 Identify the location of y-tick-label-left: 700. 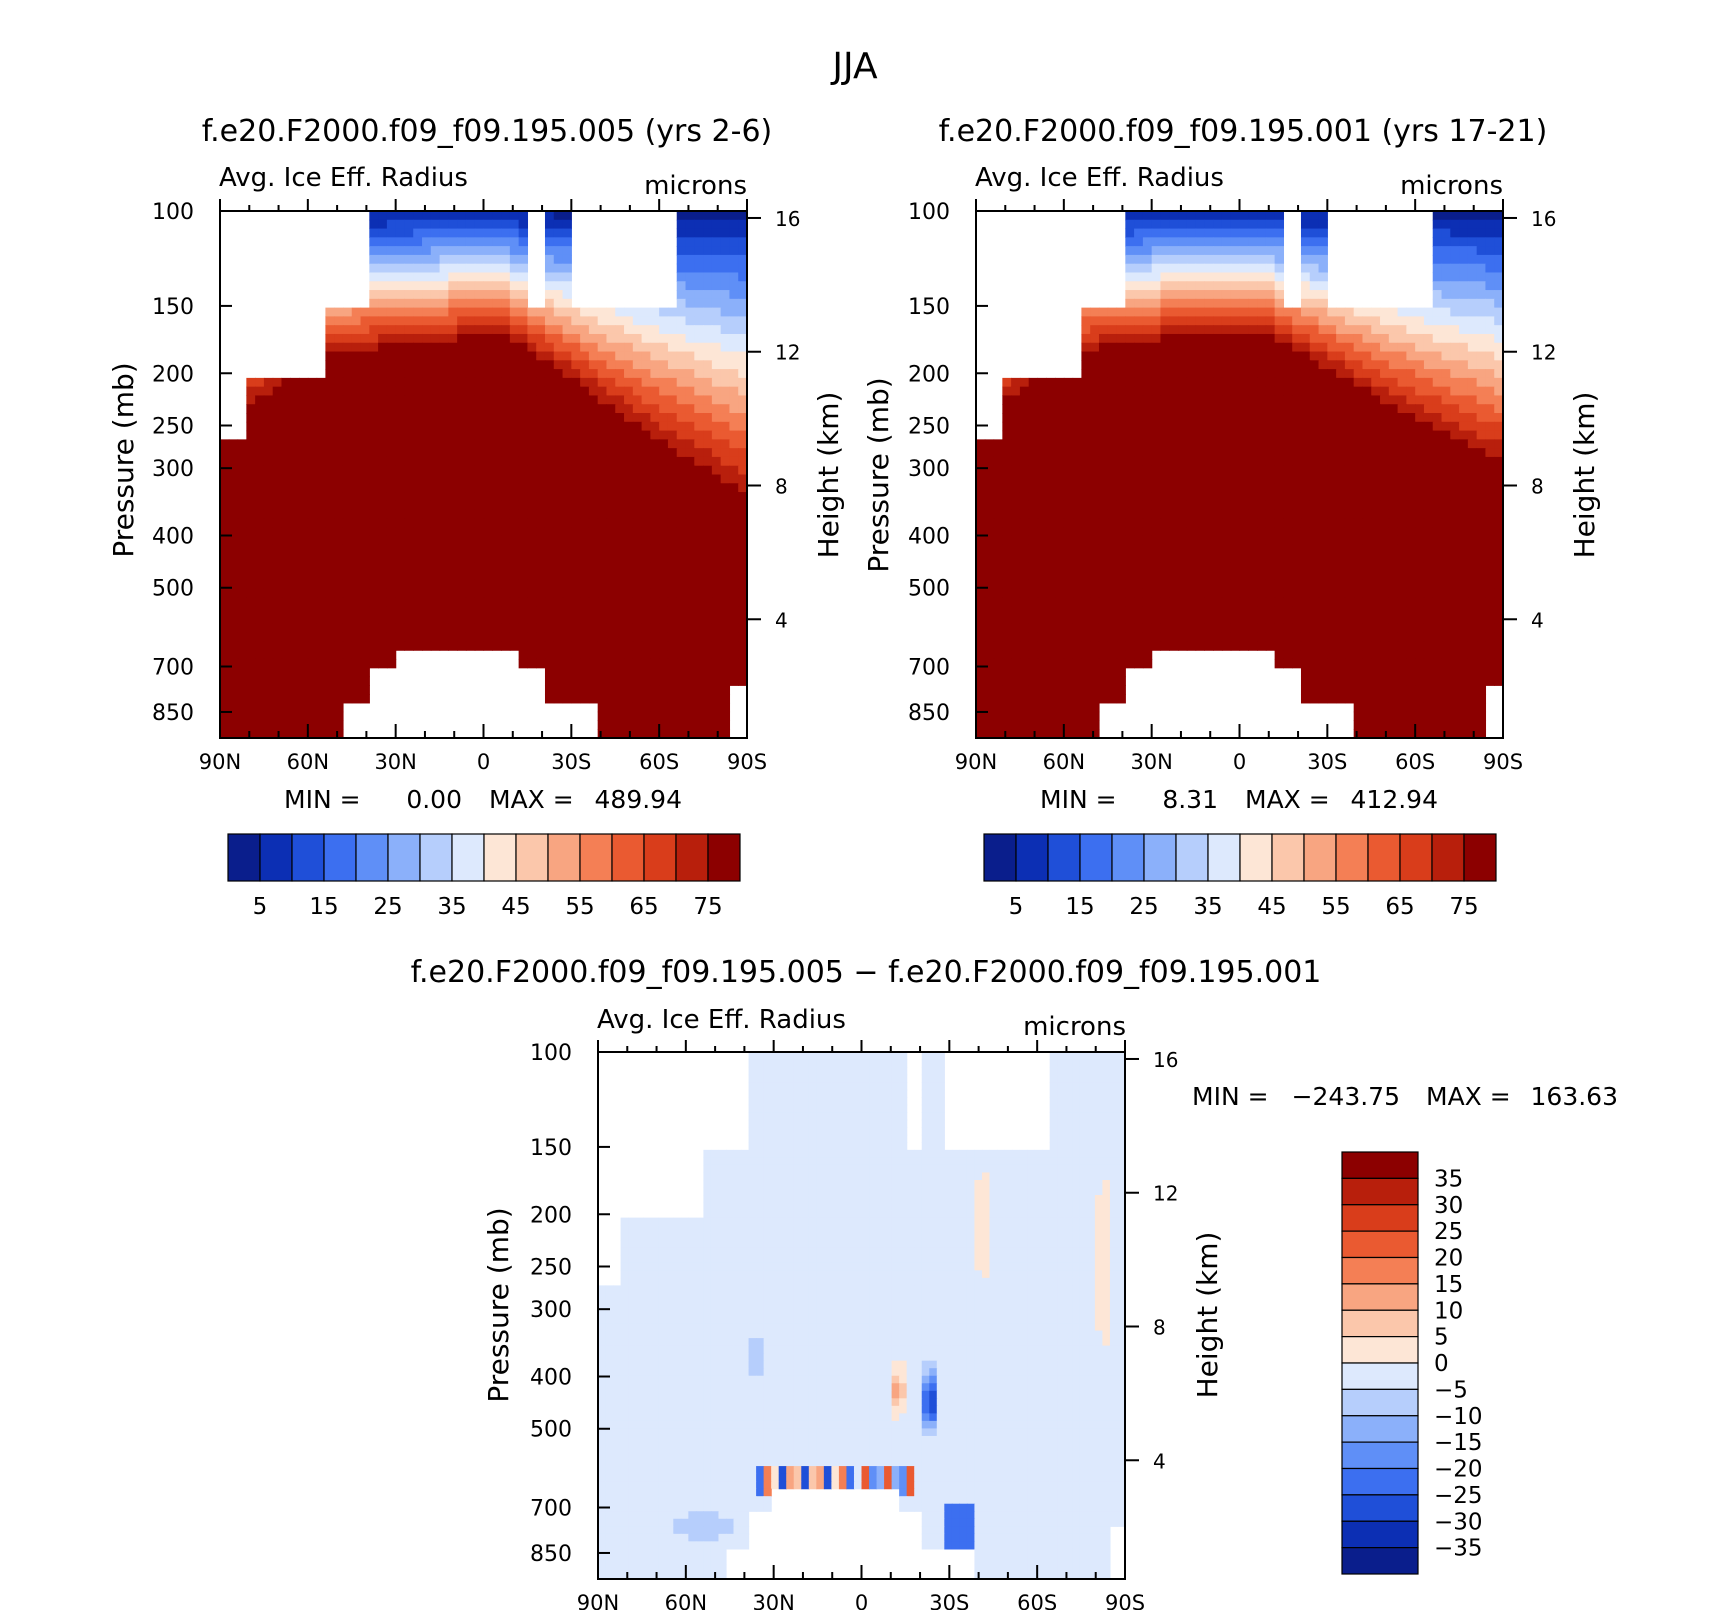
(173, 668).